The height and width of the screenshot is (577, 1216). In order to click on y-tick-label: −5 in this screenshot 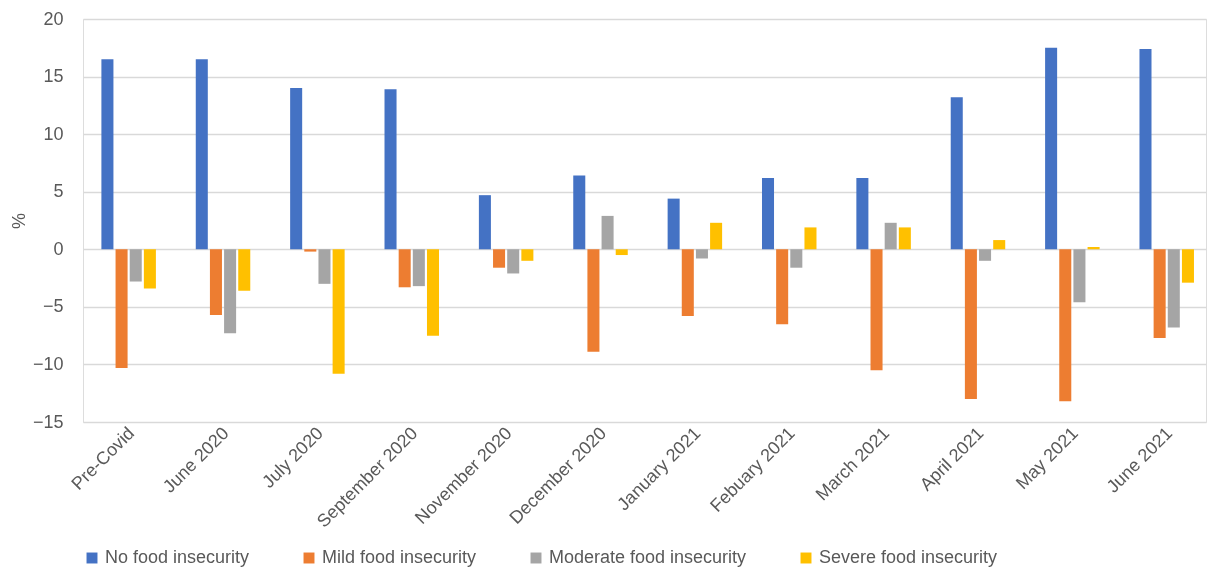, I will do `click(53, 306)`.